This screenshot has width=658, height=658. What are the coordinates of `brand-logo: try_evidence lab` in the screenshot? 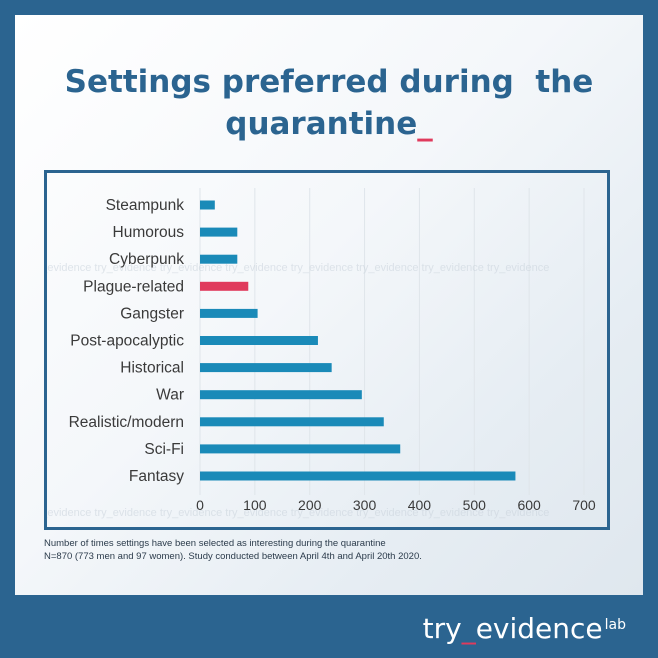 It's located at (524, 629).